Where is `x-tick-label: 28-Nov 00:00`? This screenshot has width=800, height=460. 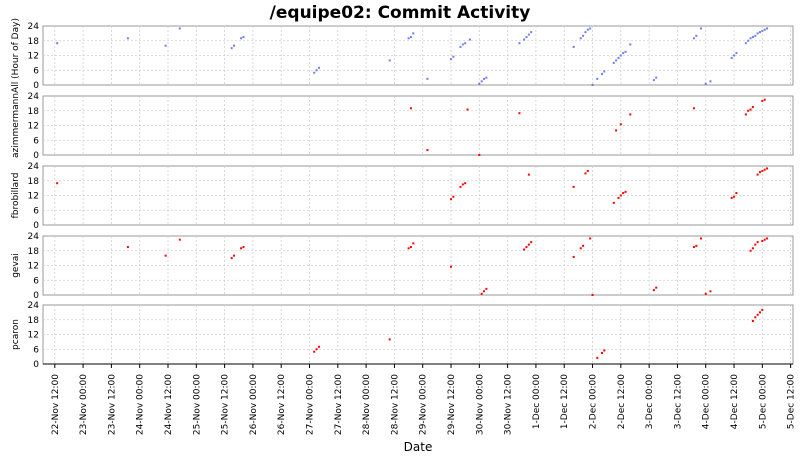
x-tick-label: 28-Nov 00:00 is located at coordinates (367, 404).